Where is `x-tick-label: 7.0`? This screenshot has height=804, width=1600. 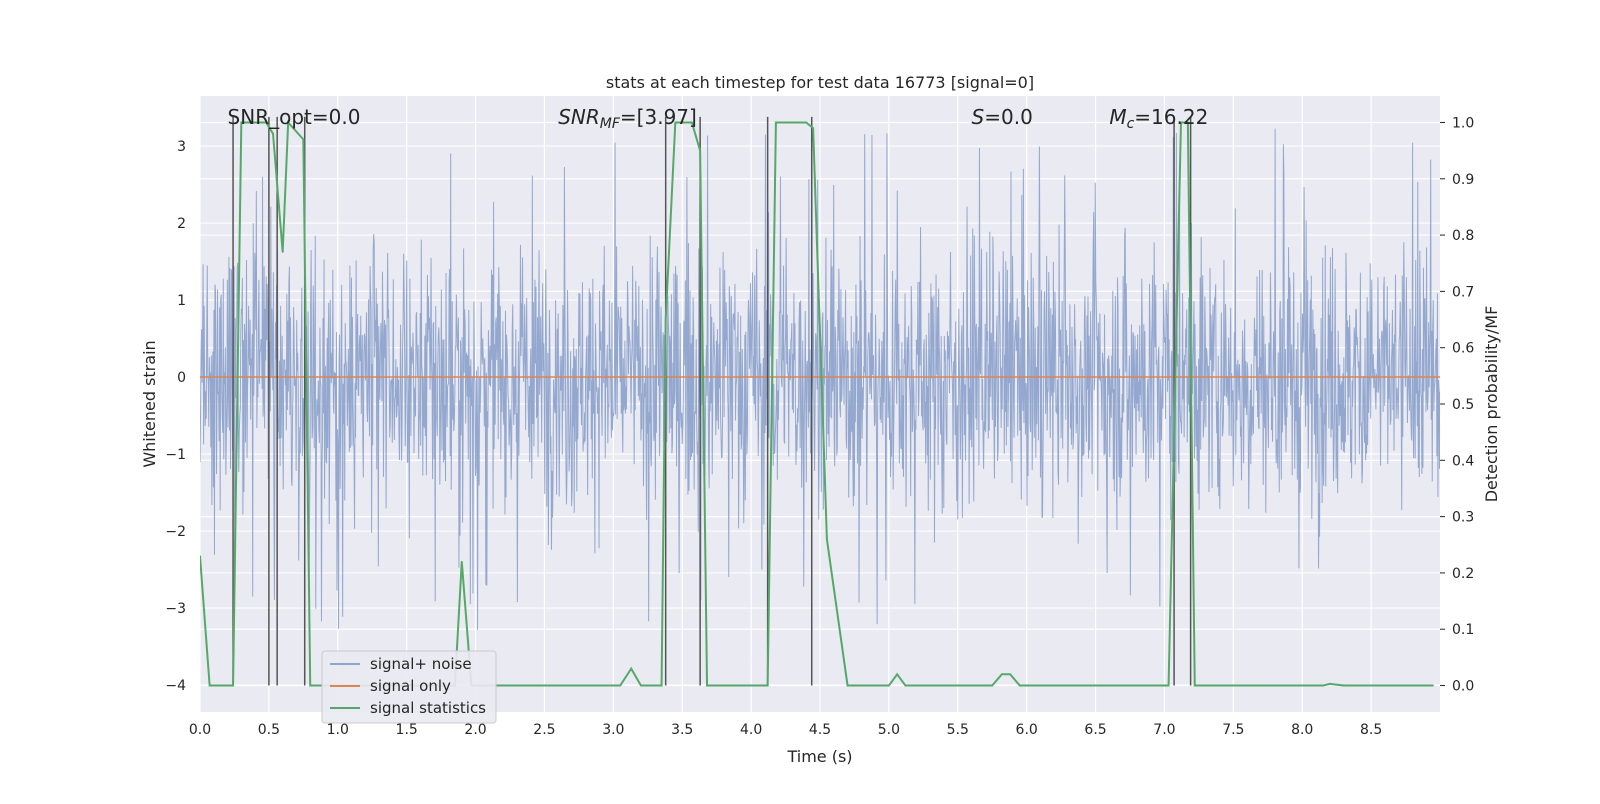
x-tick-label: 7.0 is located at coordinates (1164, 730).